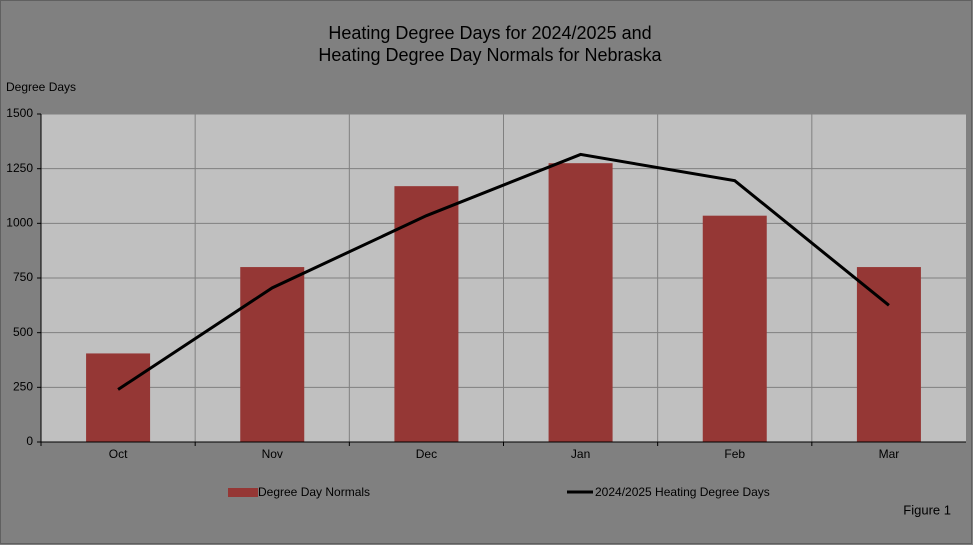 Image resolution: width=973 pixels, height=545 pixels. I want to click on chart-title: Heating Degree Days for 2024/2025 and, so click(489, 33).